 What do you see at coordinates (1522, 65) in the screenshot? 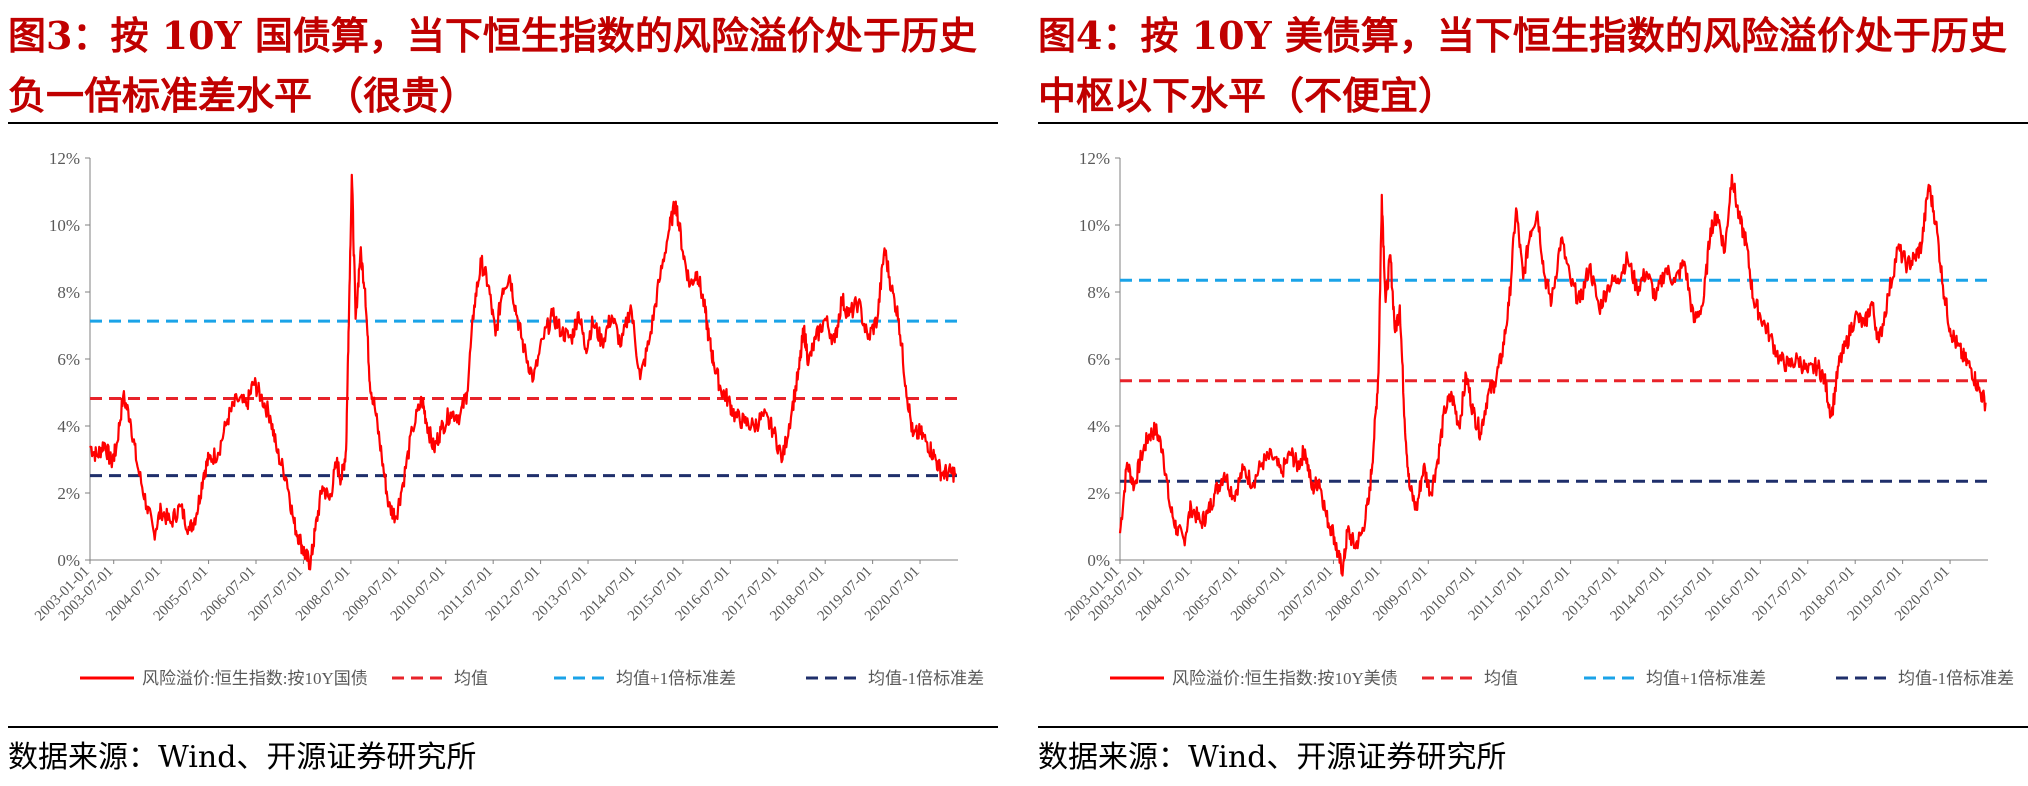
I see `figure-title: 图4：按 10Y 美债算，当下恒生指数的风险溢价处于历史中枢以下水平（不便宜）` at bounding box center [1522, 65].